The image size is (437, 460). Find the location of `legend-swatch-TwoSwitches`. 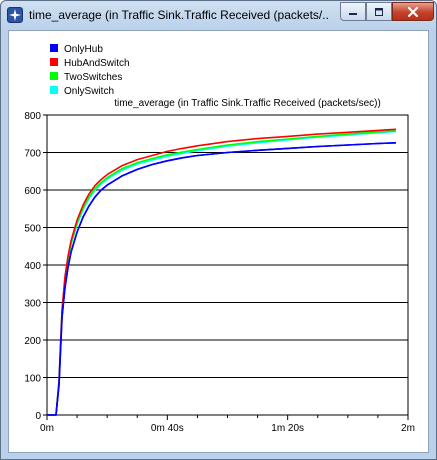

legend-swatch-TwoSwitches is located at coordinates (54, 76).